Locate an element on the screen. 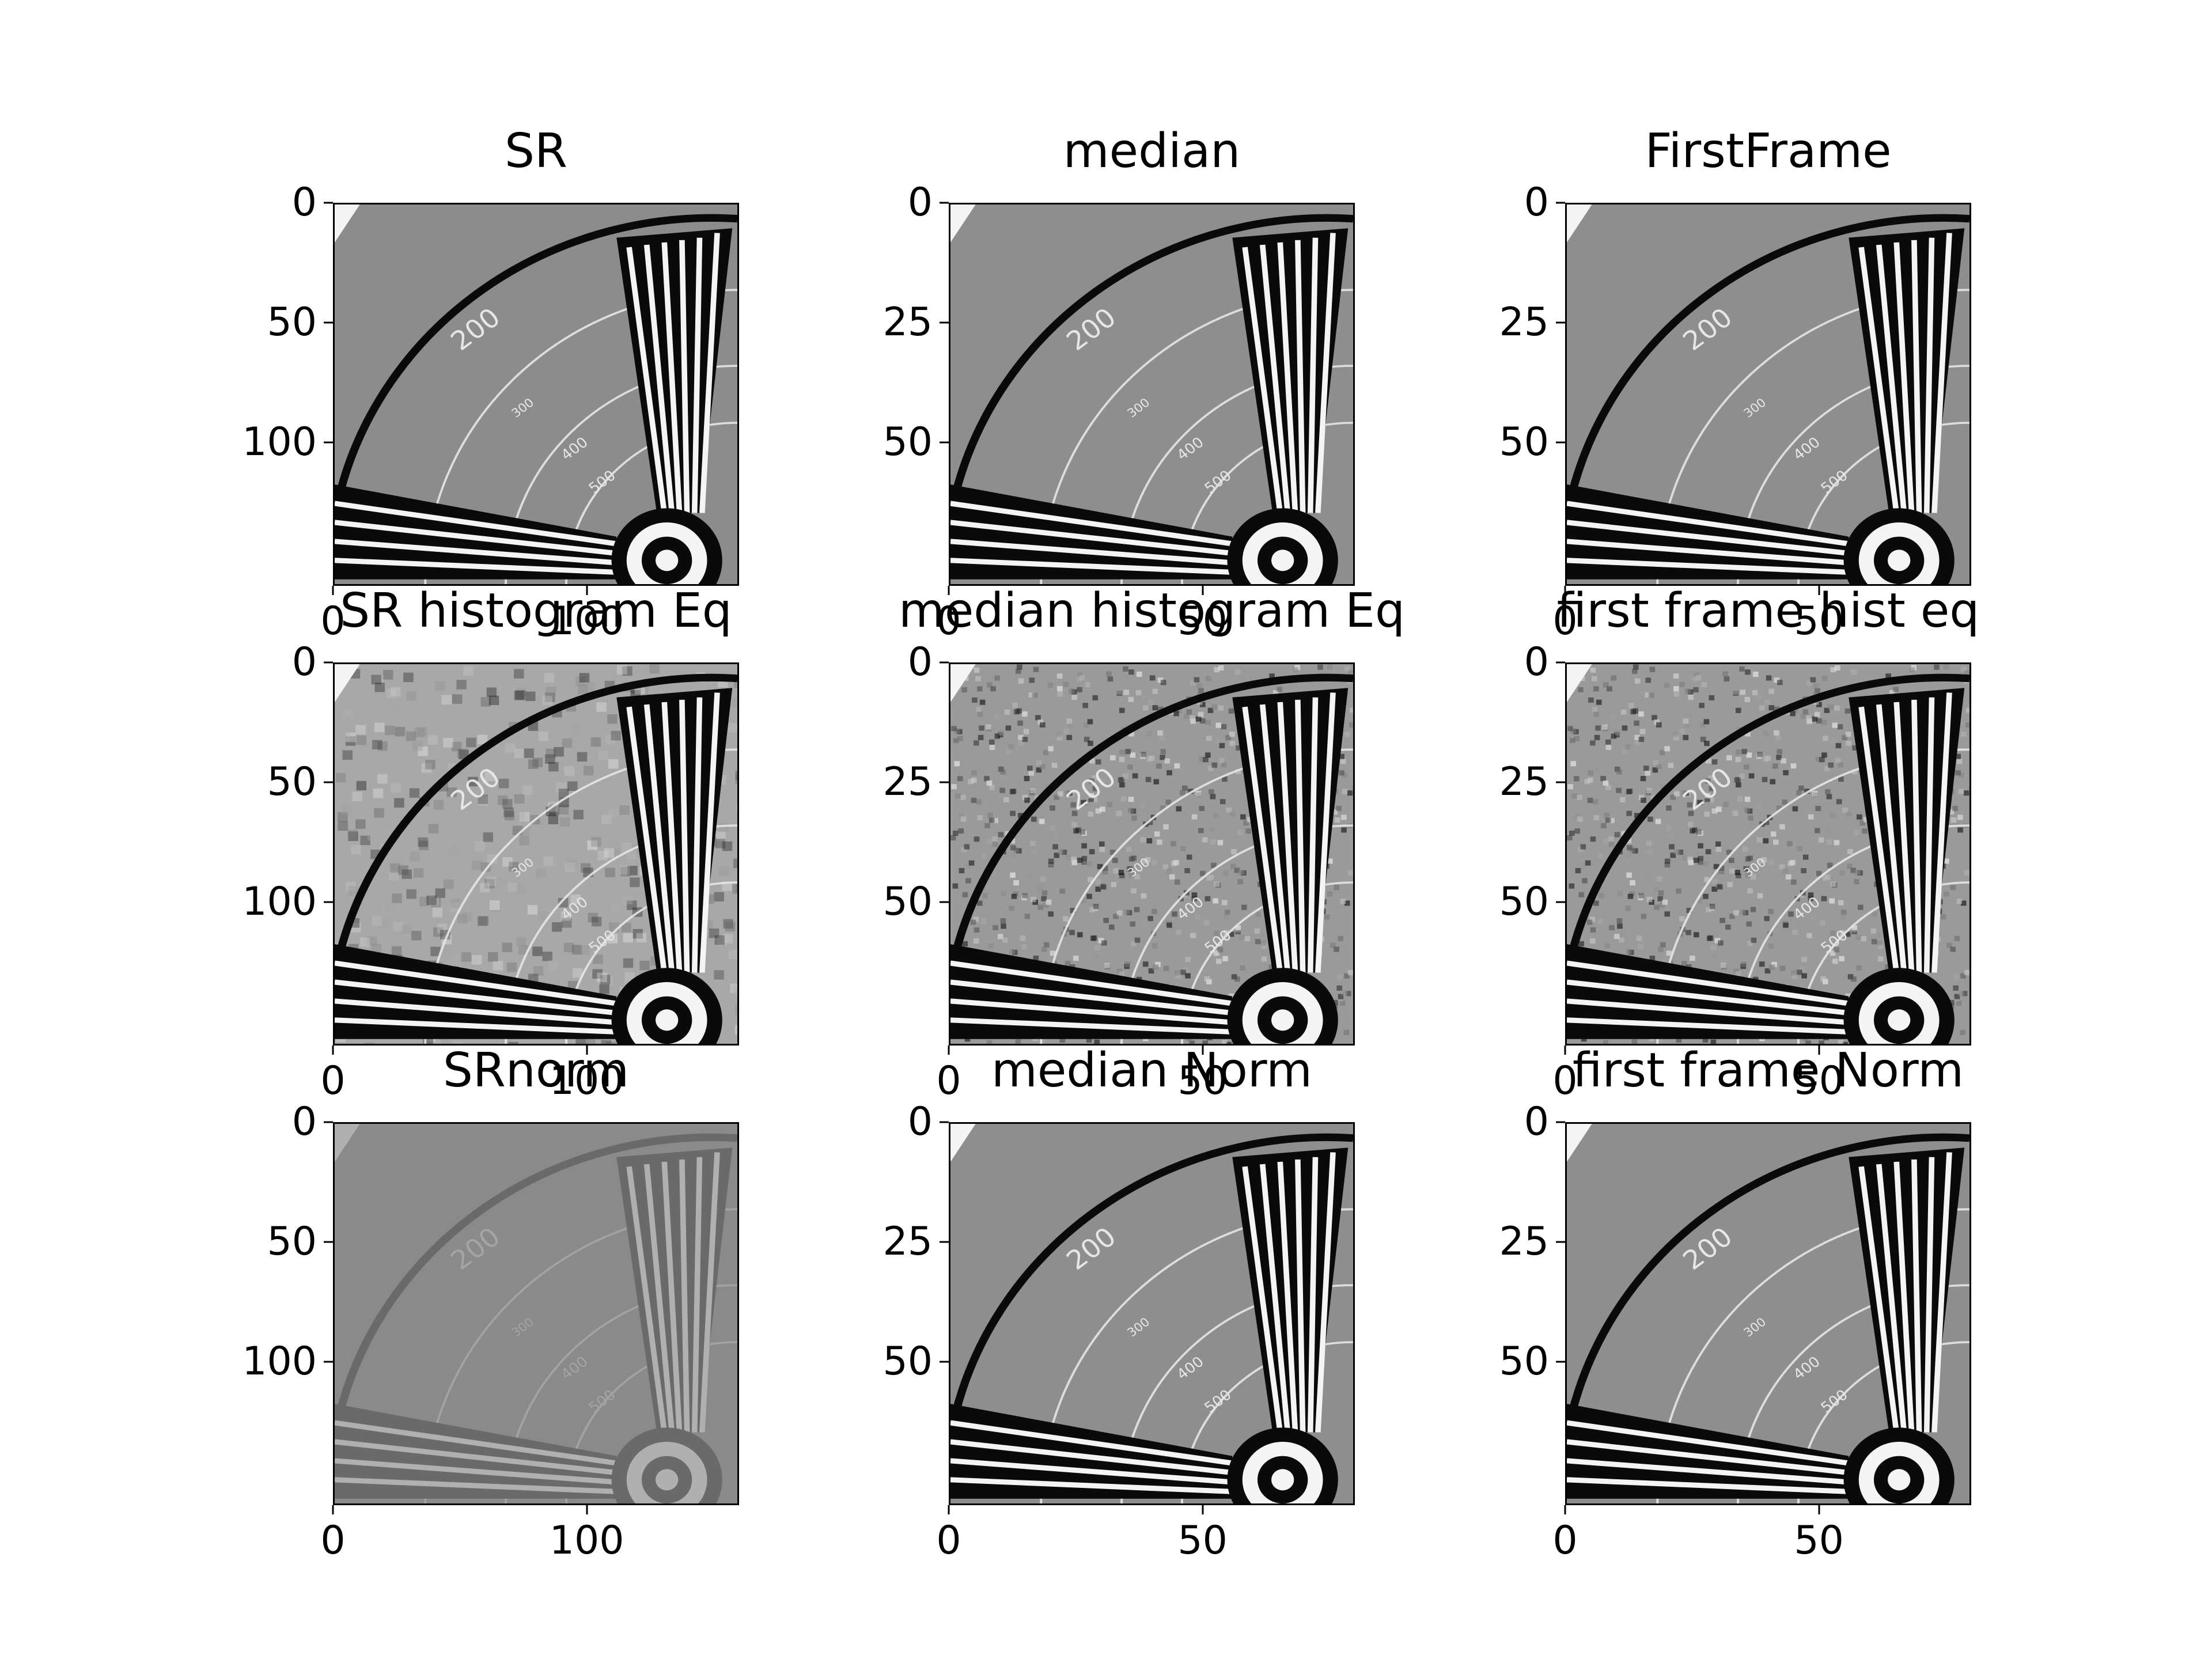  subplot-title: median histogram Eq is located at coordinates (1152, 611).